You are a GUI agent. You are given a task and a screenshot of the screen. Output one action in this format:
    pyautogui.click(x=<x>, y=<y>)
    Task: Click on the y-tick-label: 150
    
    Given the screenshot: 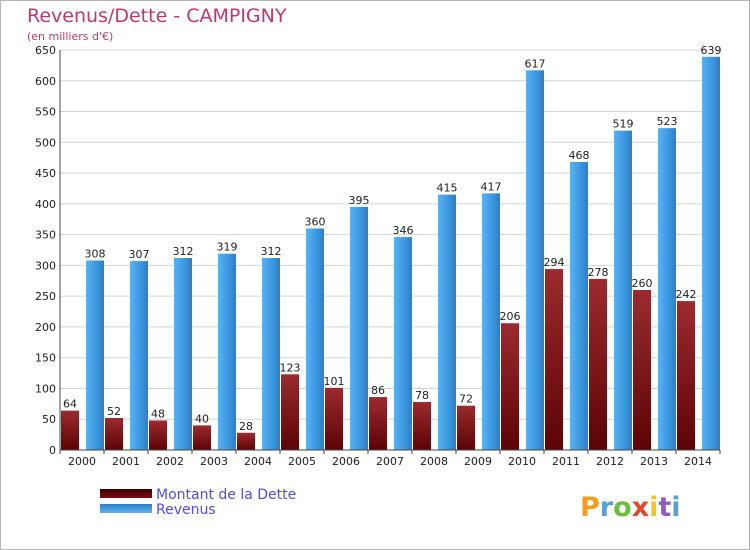 What is the action you would take?
    pyautogui.click(x=45, y=358)
    